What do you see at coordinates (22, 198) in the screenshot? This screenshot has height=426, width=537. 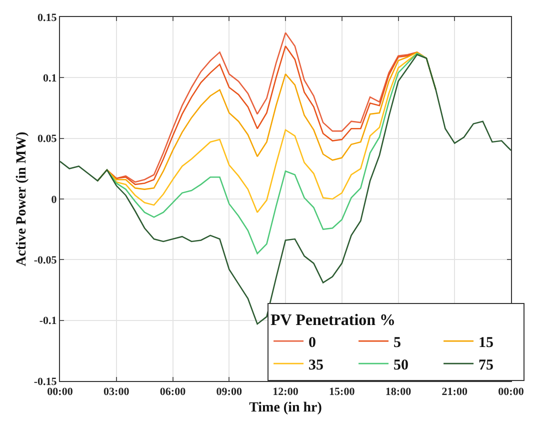 I see `y-axis-title: Active Power (in MW)` at bounding box center [22, 198].